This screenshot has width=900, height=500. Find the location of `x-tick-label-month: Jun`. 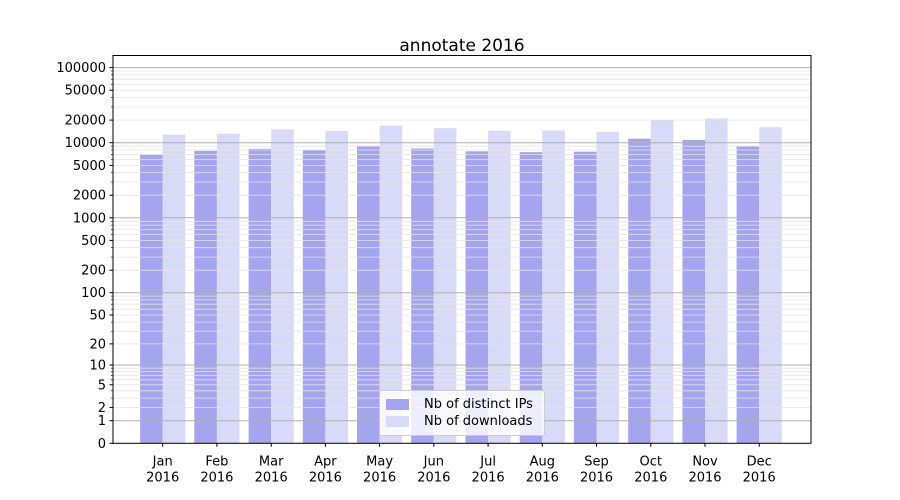

x-tick-label-month: Jun is located at coordinates (433, 462).